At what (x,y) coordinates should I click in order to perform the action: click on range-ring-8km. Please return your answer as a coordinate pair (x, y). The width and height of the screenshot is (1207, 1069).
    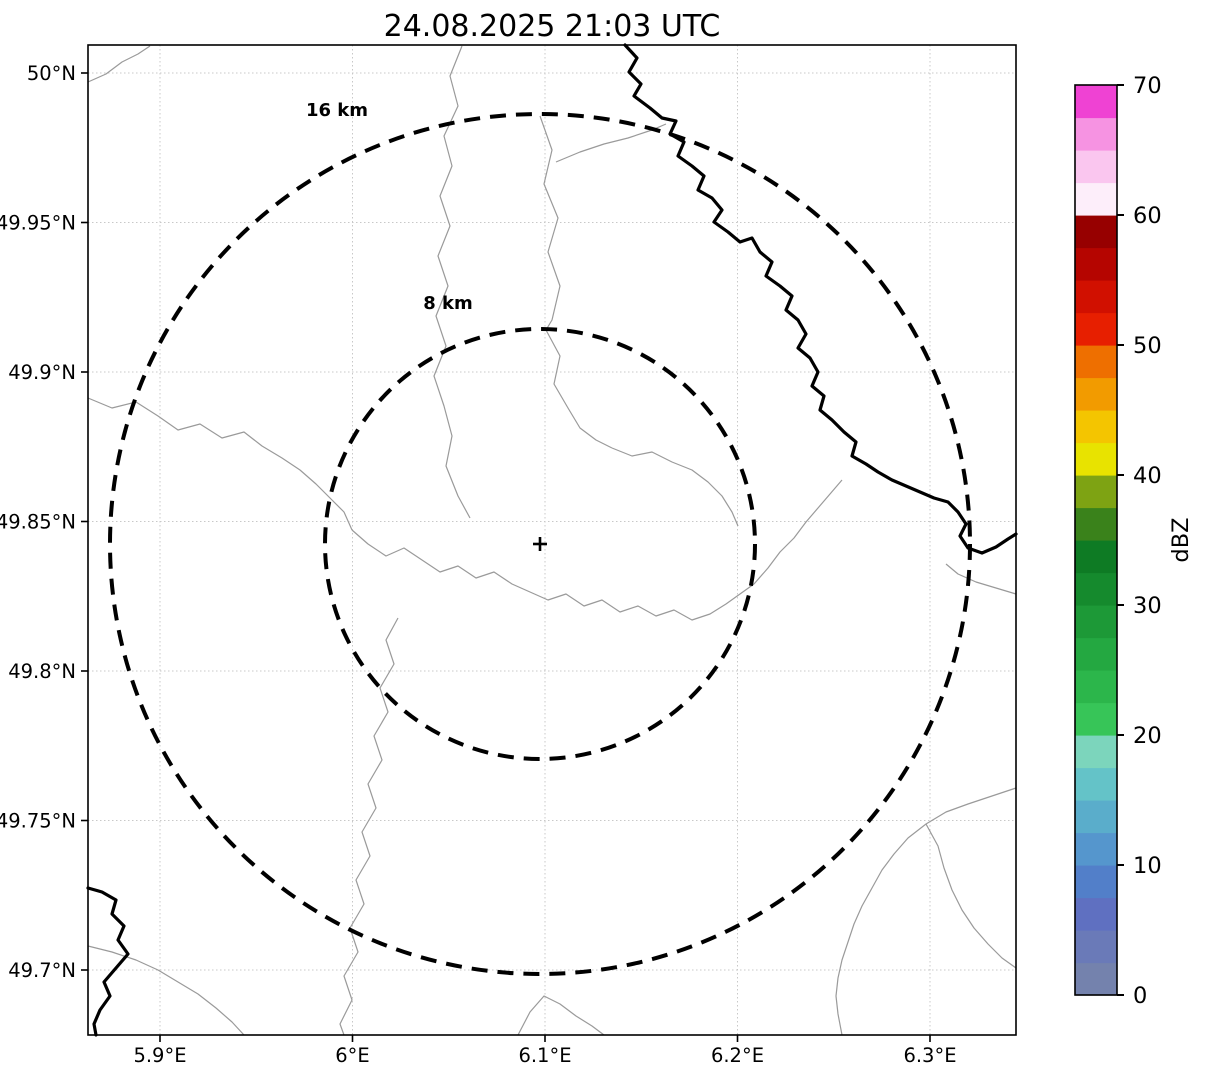
    Looking at the image, I should click on (540, 544).